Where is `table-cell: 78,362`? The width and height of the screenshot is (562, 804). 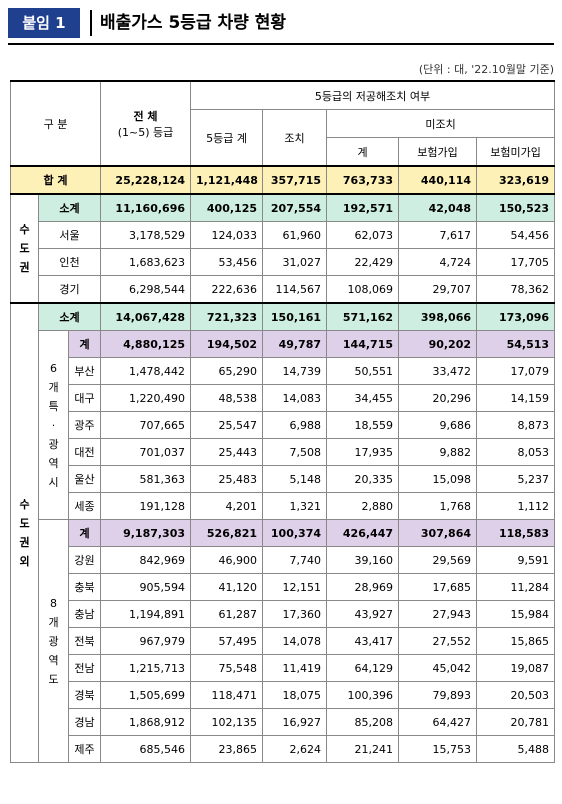
table-cell: 78,362 is located at coordinates (516, 289).